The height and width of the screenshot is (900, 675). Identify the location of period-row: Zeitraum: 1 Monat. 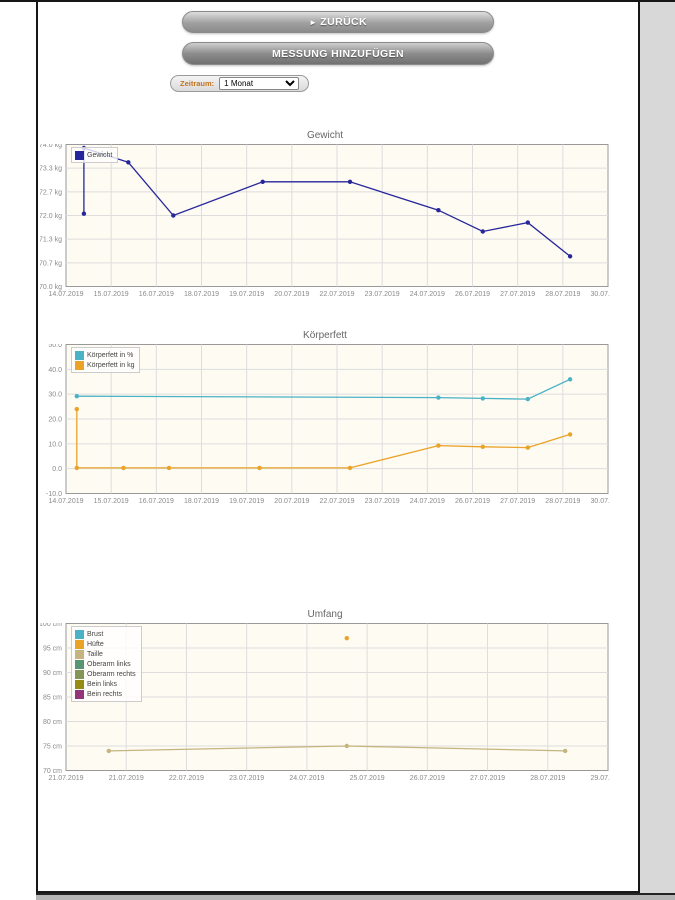
(404, 82).